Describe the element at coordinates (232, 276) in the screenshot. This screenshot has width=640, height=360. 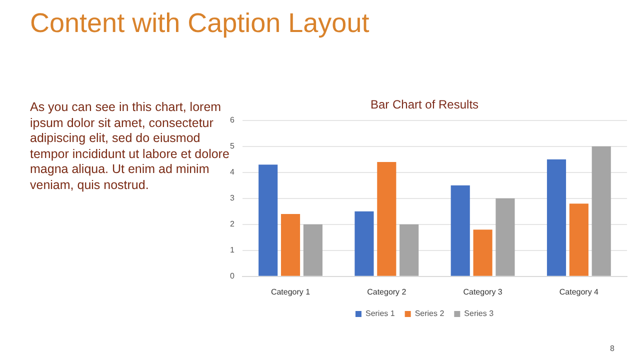
I see `y-tick-label: 0` at that location.